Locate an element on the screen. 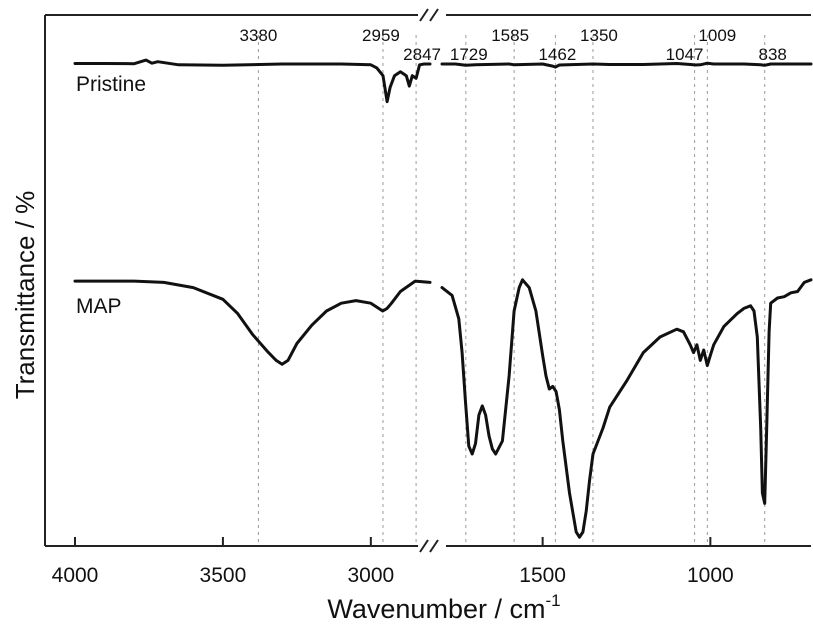  x-tick-label-1000: 1000 is located at coordinates (710, 575).